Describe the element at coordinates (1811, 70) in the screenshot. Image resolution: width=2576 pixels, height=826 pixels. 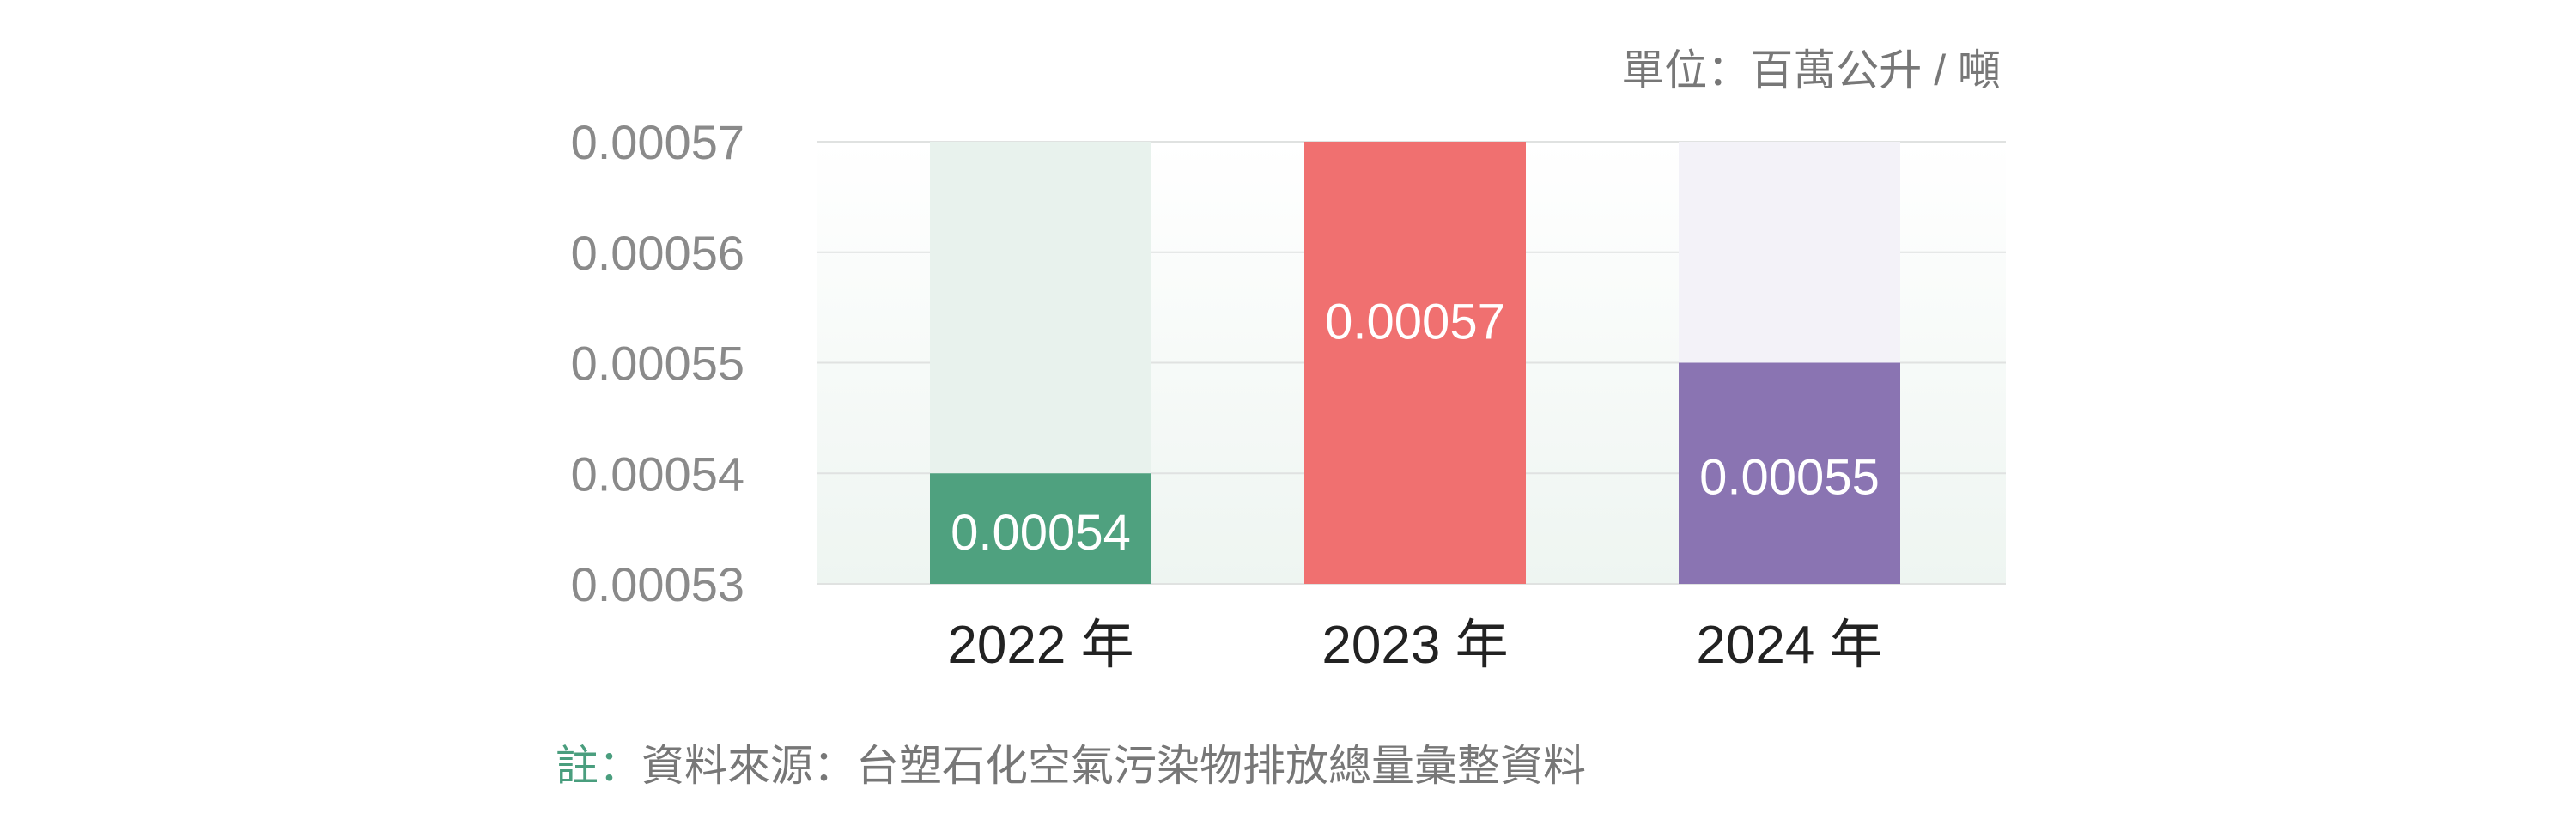
I see `unit-label: 單位：百萬公升 / 噸` at that location.